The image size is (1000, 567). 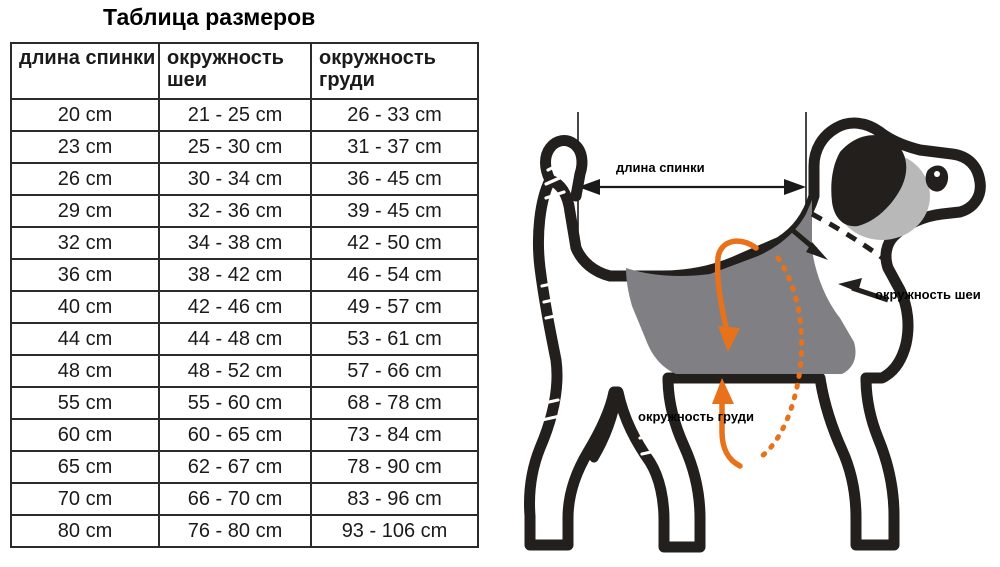 What do you see at coordinates (394, 147) in the screenshot?
I see `cell-chest: 31 - 37 cm` at bounding box center [394, 147].